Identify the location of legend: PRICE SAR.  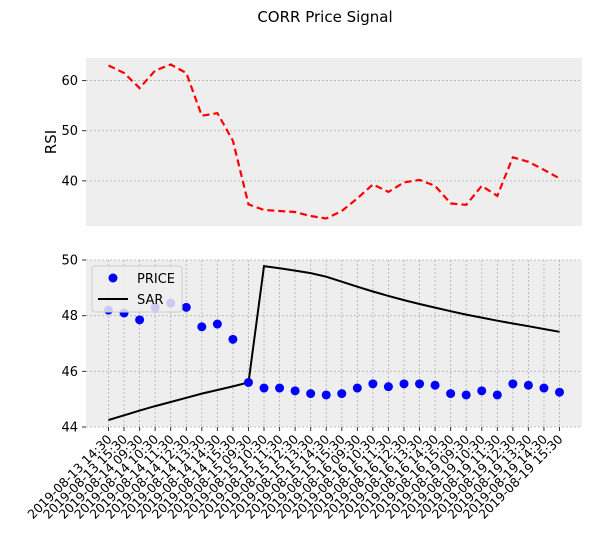
(137, 289).